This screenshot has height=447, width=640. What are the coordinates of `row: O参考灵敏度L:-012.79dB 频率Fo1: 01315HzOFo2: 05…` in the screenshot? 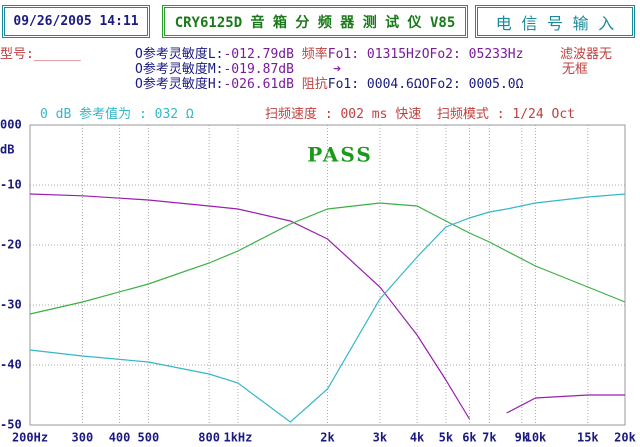 It's located at (329, 54).